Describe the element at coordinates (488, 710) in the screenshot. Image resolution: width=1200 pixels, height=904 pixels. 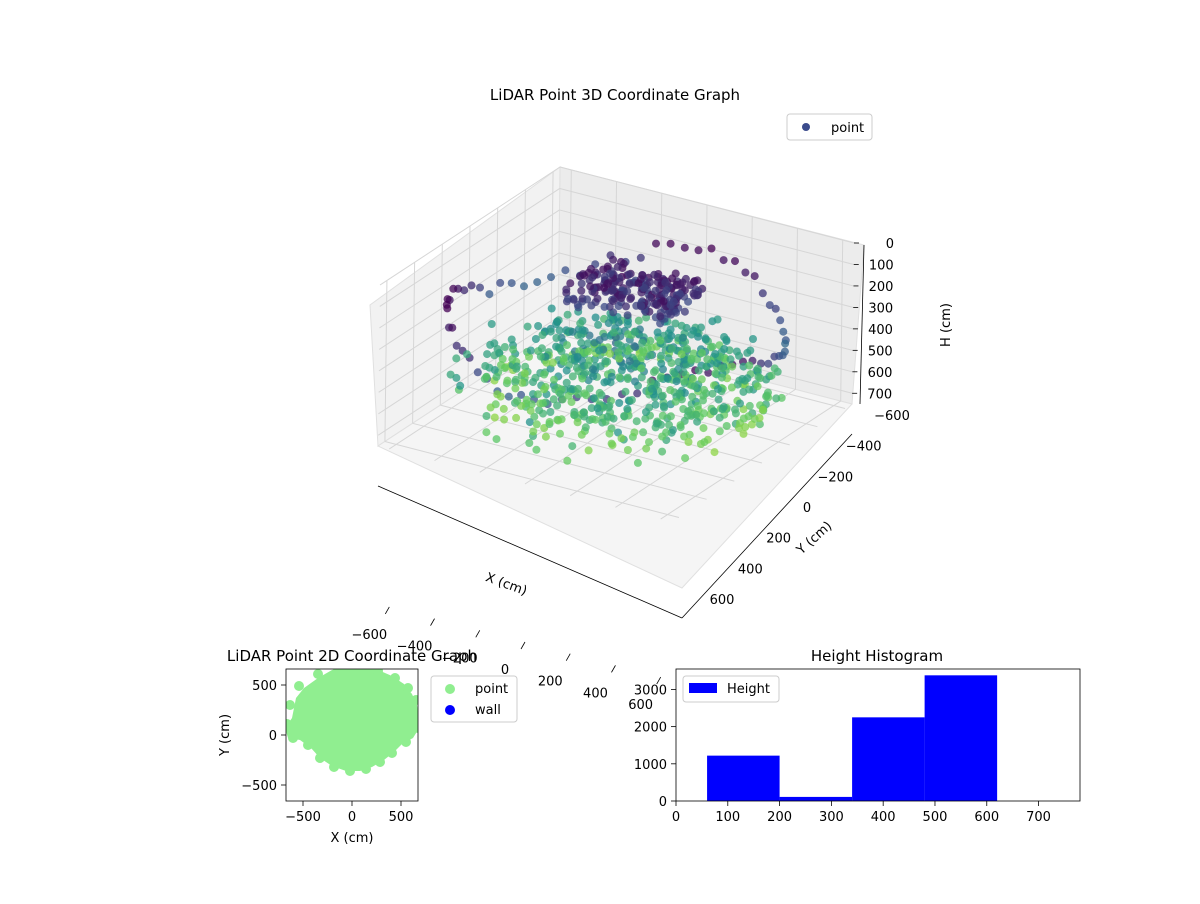
I see `legend-2d-wall-label: wall` at that location.